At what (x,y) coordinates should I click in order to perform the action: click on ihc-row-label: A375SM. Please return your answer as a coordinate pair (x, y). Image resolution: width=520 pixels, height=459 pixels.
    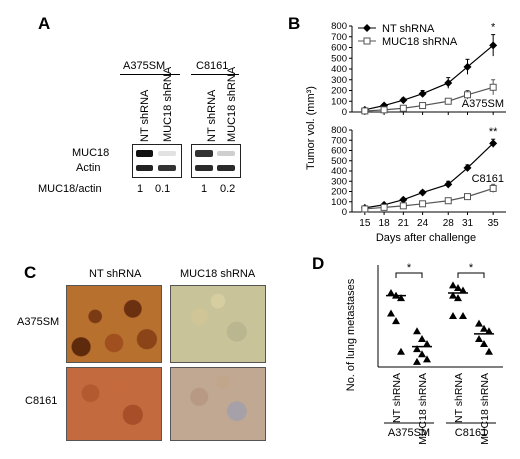
    Looking at the image, I should click on (38, 322).